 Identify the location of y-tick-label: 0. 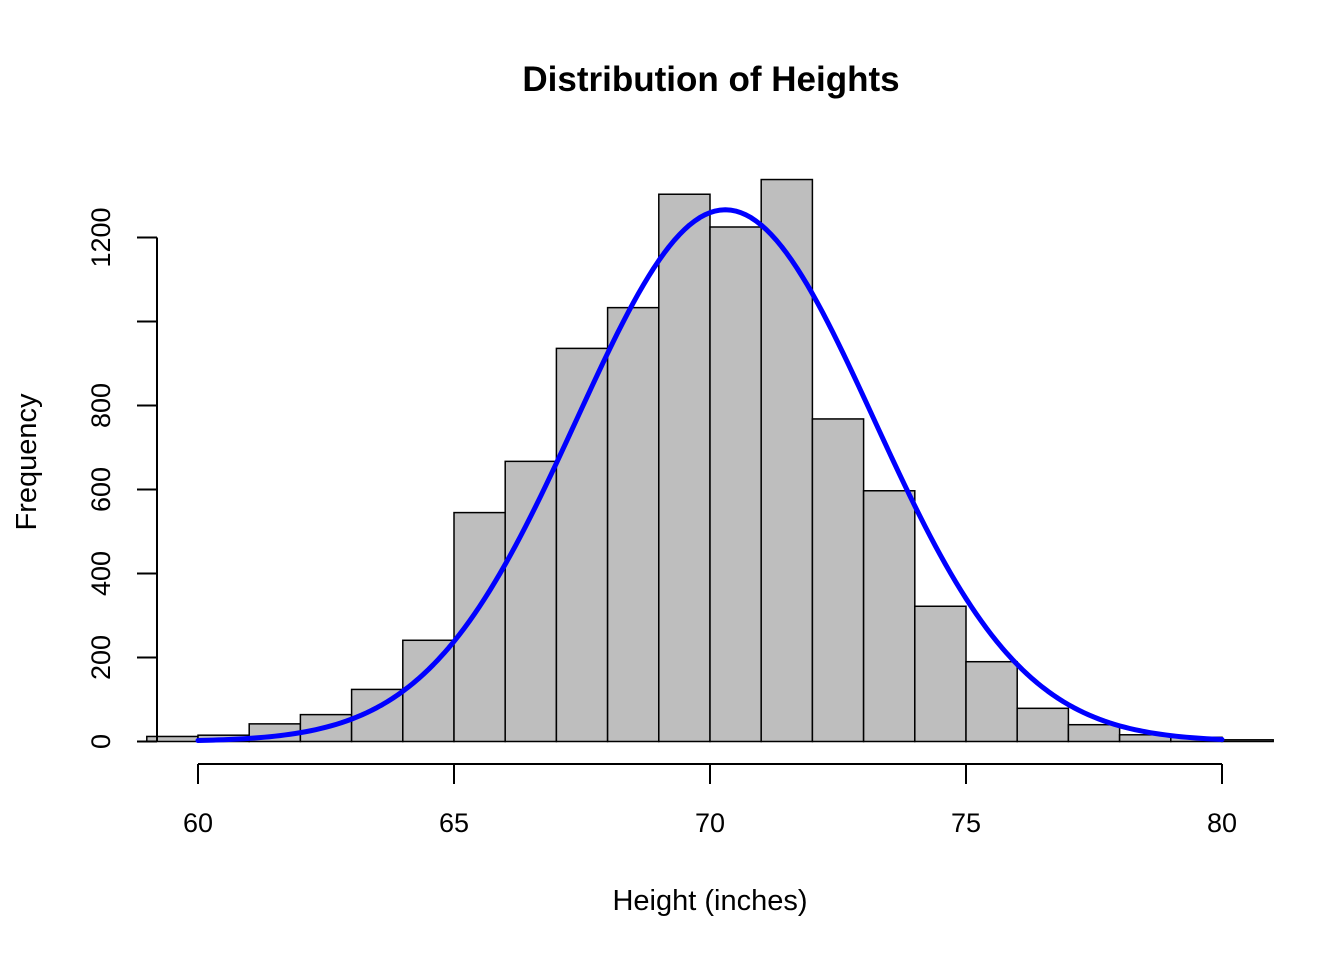
(101, 741).